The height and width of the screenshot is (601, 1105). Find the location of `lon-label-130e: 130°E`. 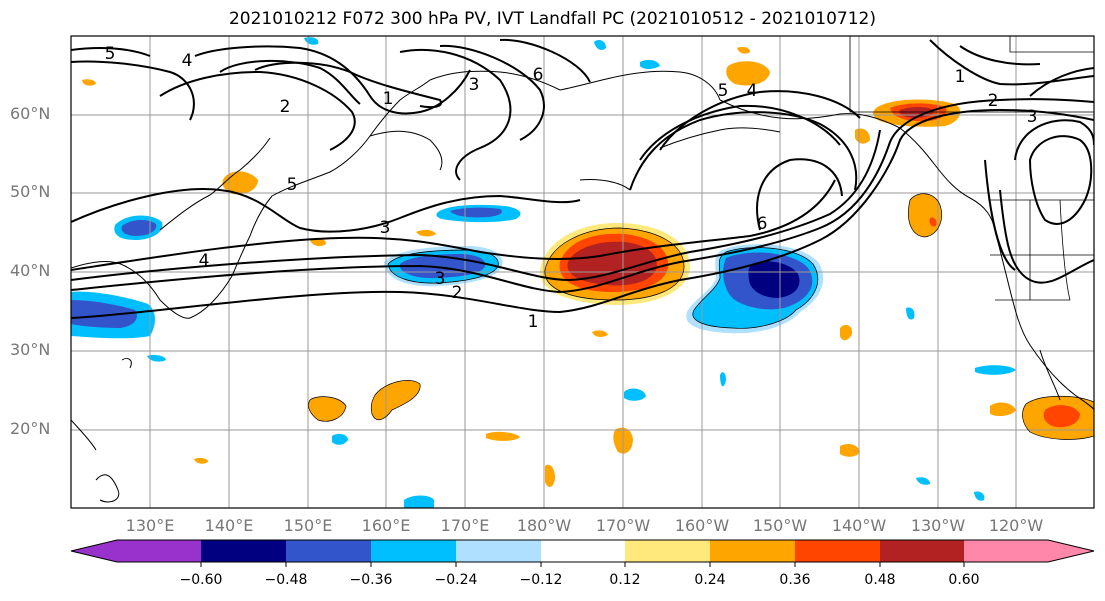

lon-label-130e: 130°E is located at coordinates (150, 525).